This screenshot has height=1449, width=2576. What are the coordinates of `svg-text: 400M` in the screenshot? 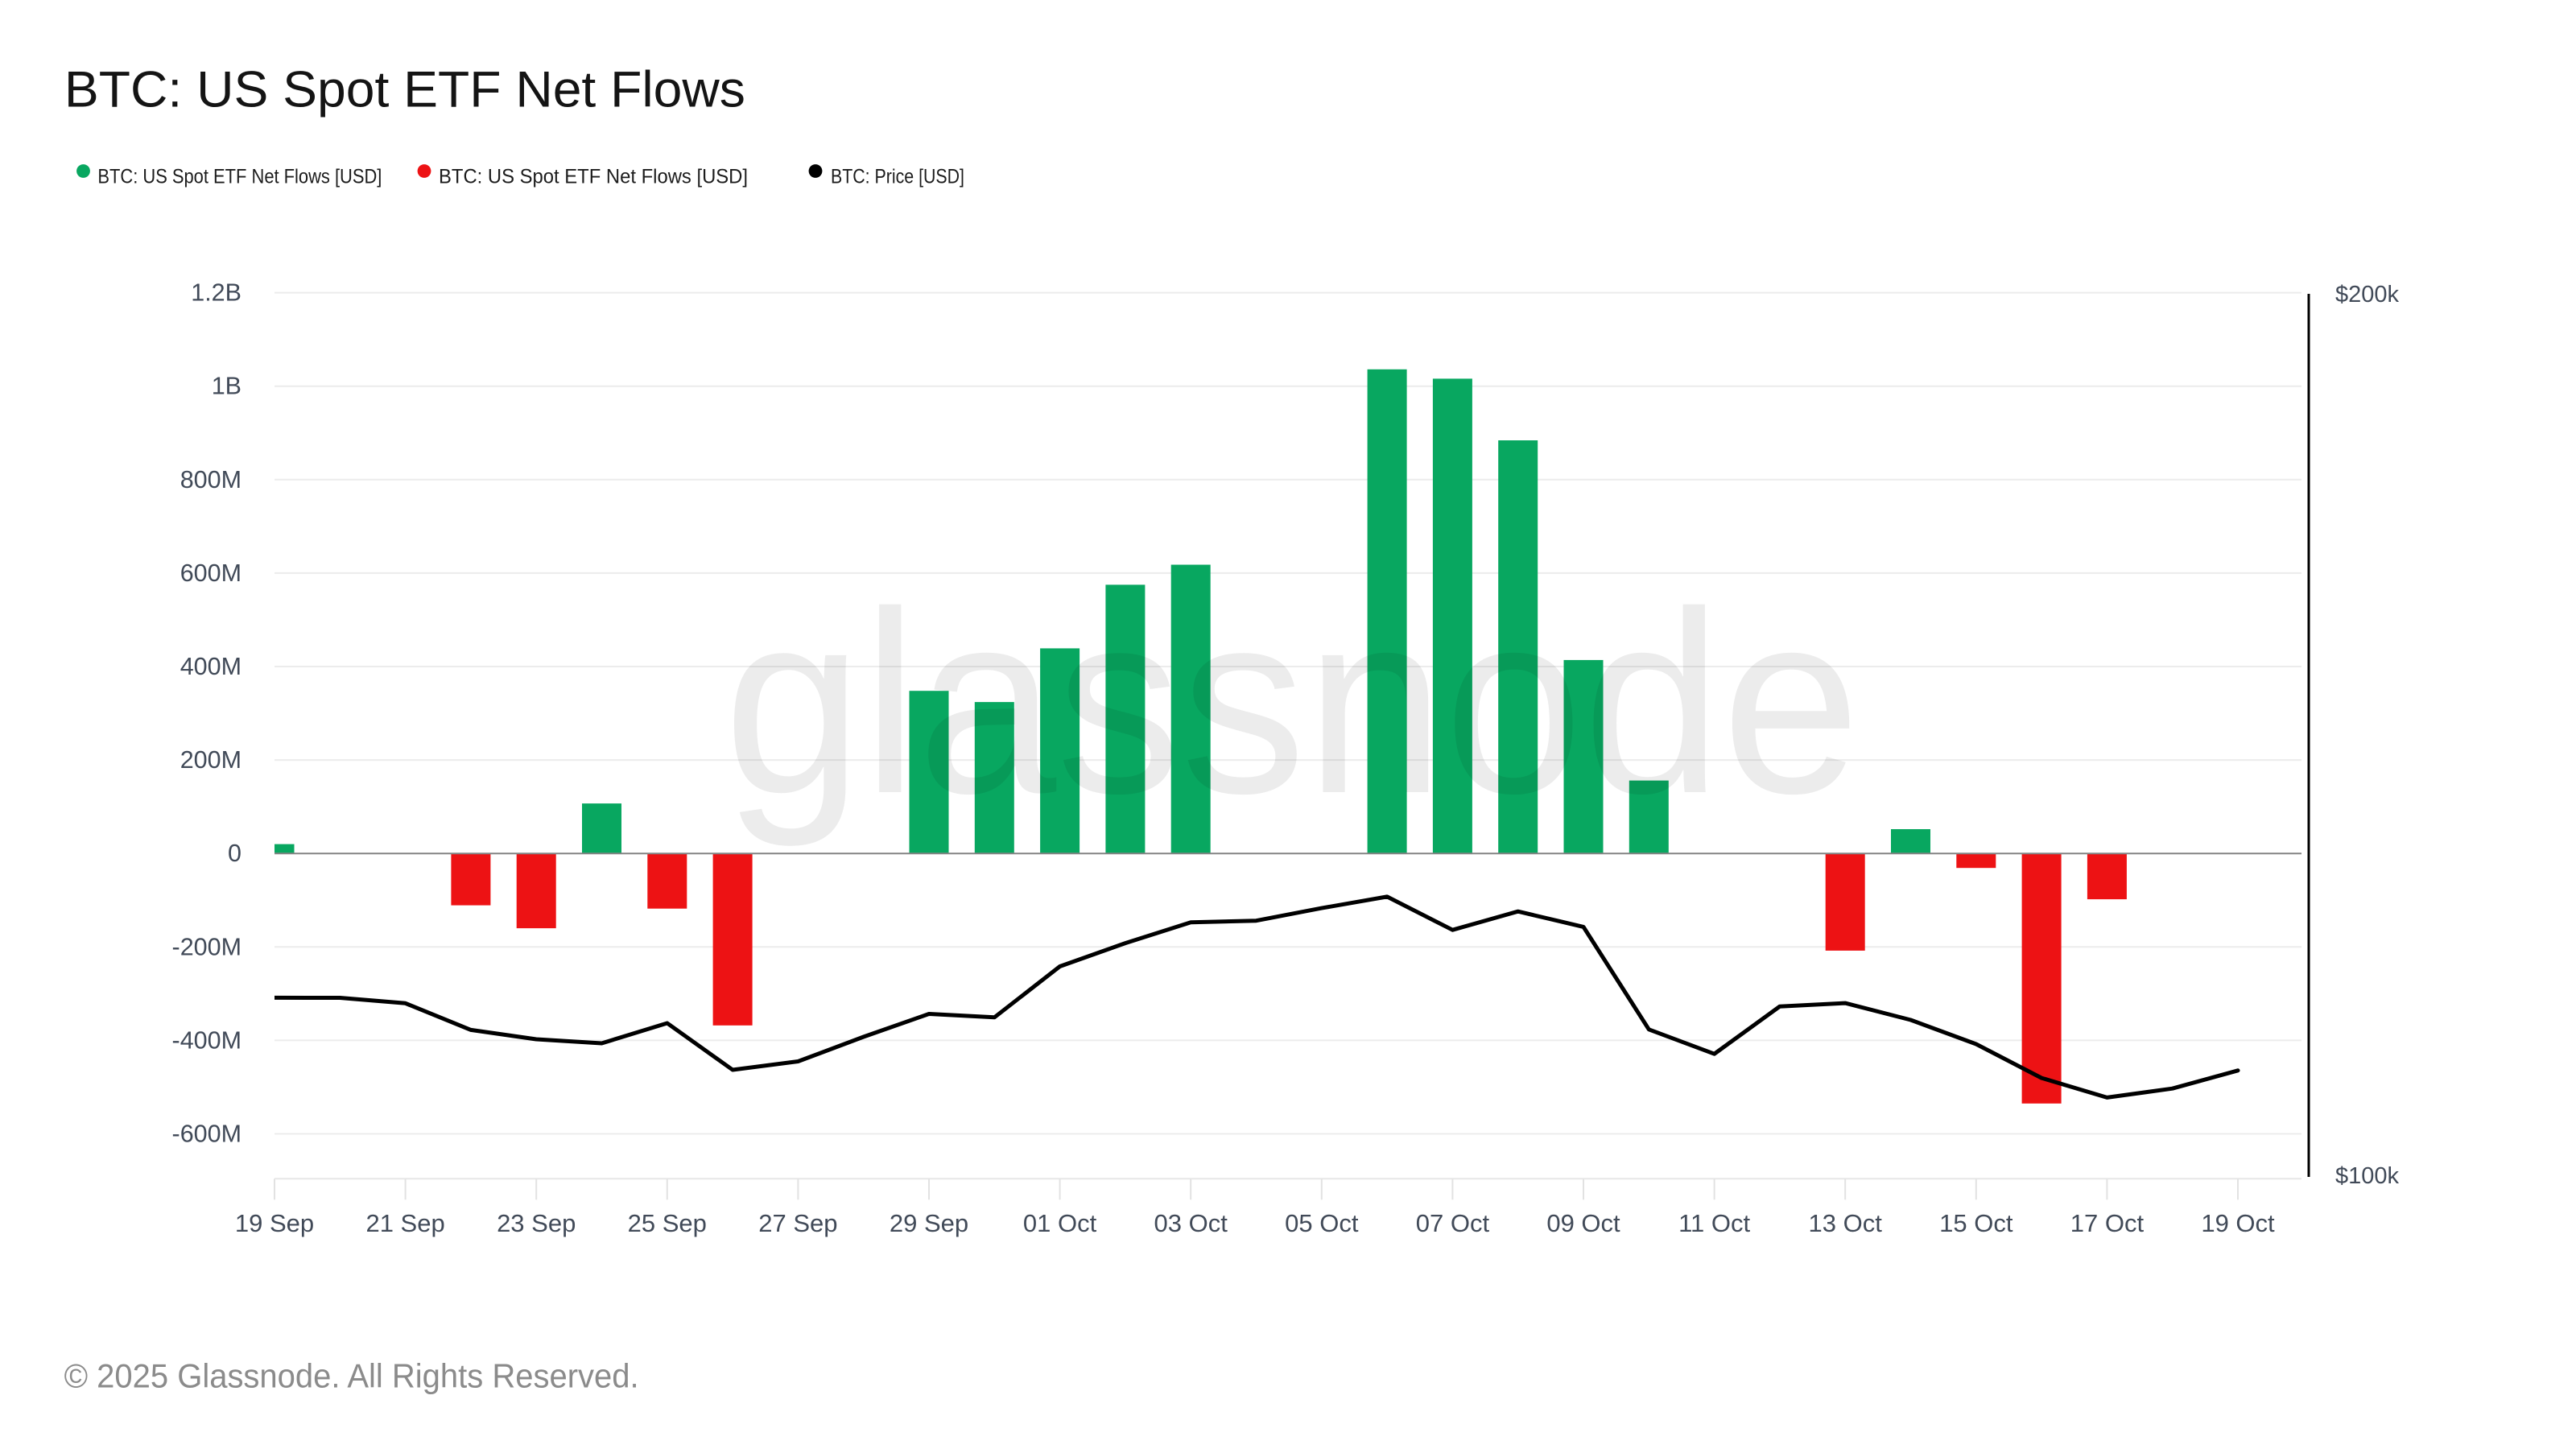 It's located at (211, 666).